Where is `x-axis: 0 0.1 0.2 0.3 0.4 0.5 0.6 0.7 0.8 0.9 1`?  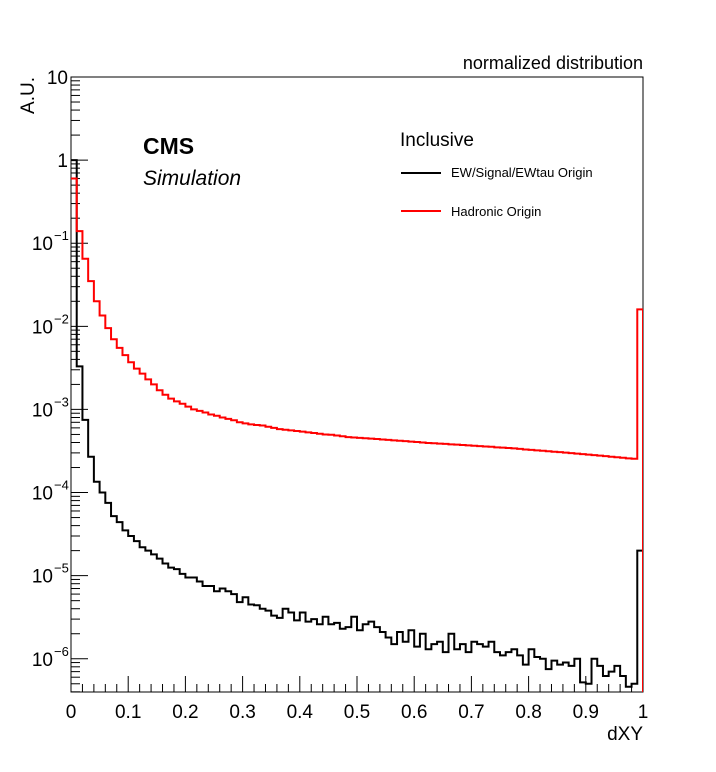
x-axis: 0 0.1 0.2 0.3 0.4 0.5 0.6 0.7 0.8 0.9 1 is located at coordinates (357, 699).